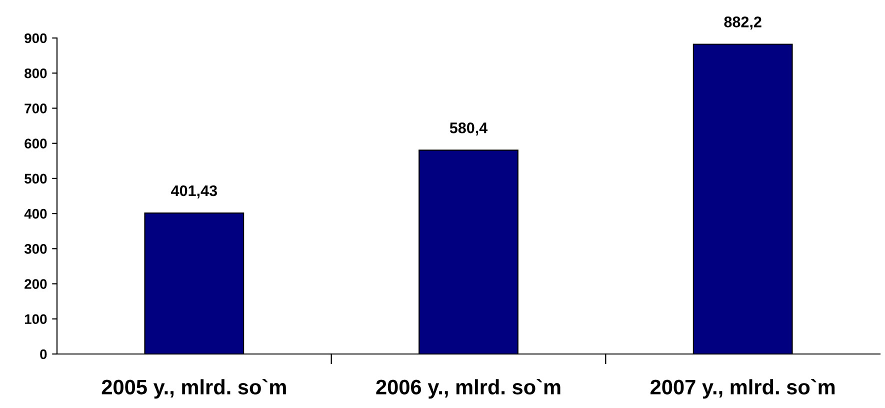 This screenshot has height=408, width=885. What do you see at coordinates (35, 143) in the screenshot?
I see `y-tick-label: 600` at bounding box center [35, 143].